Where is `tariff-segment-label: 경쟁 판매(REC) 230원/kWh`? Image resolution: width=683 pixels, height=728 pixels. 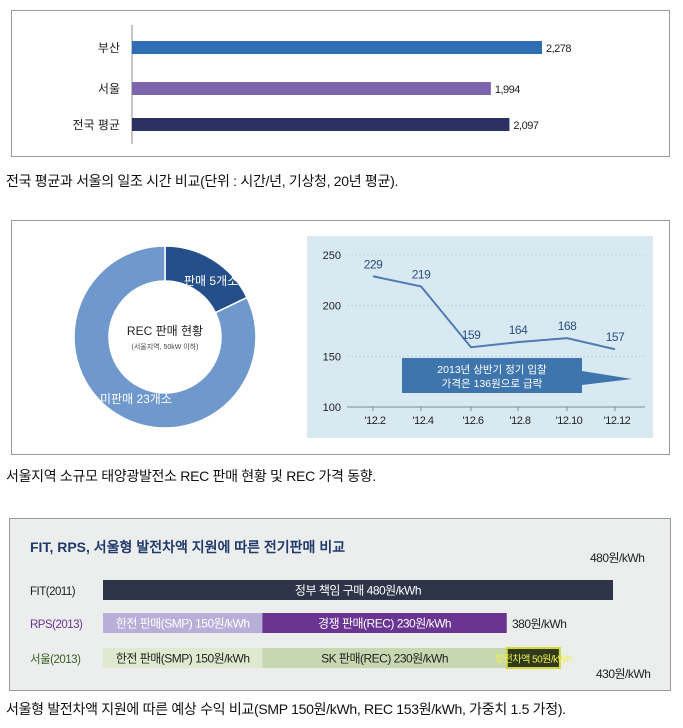 tariff-segment-label: 경쟁 판매(REC) 230원/kWh is located at coordinates (384, 624).